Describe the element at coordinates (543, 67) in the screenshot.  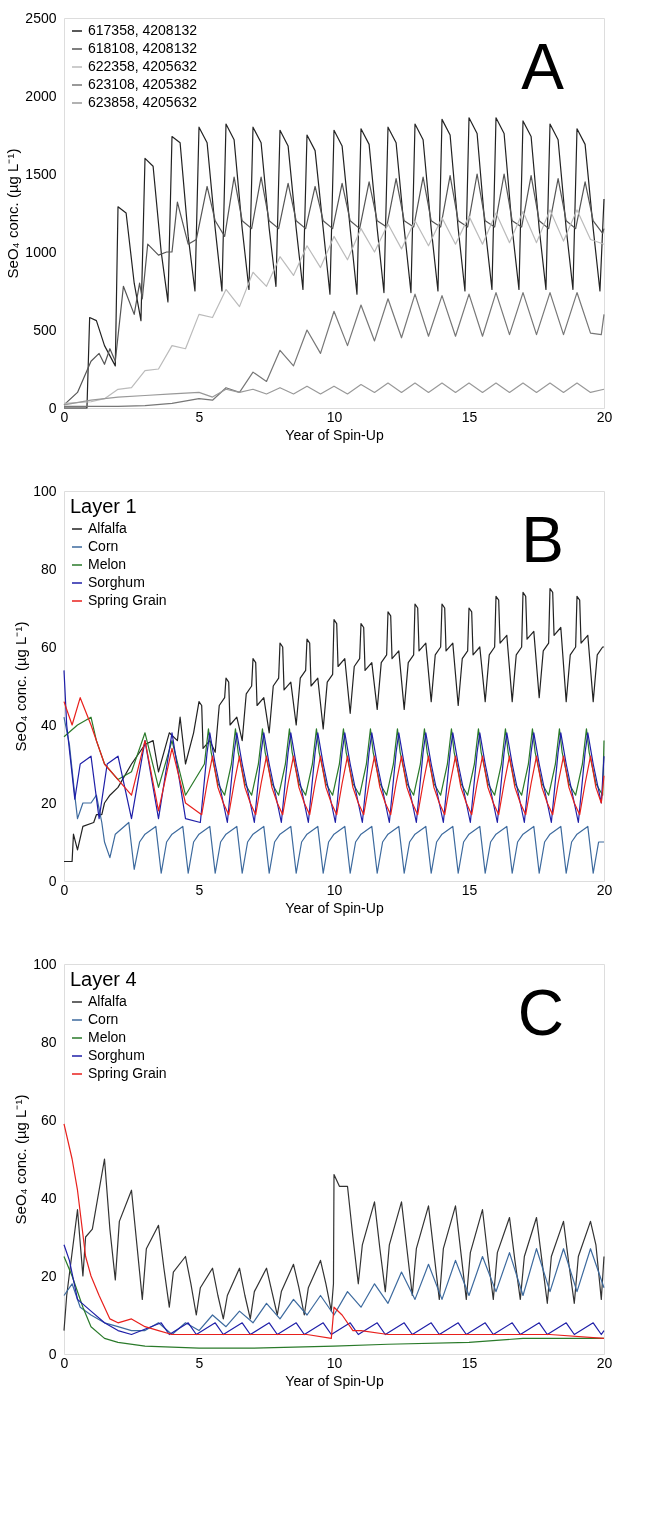
I see `annotation: A` at that location.